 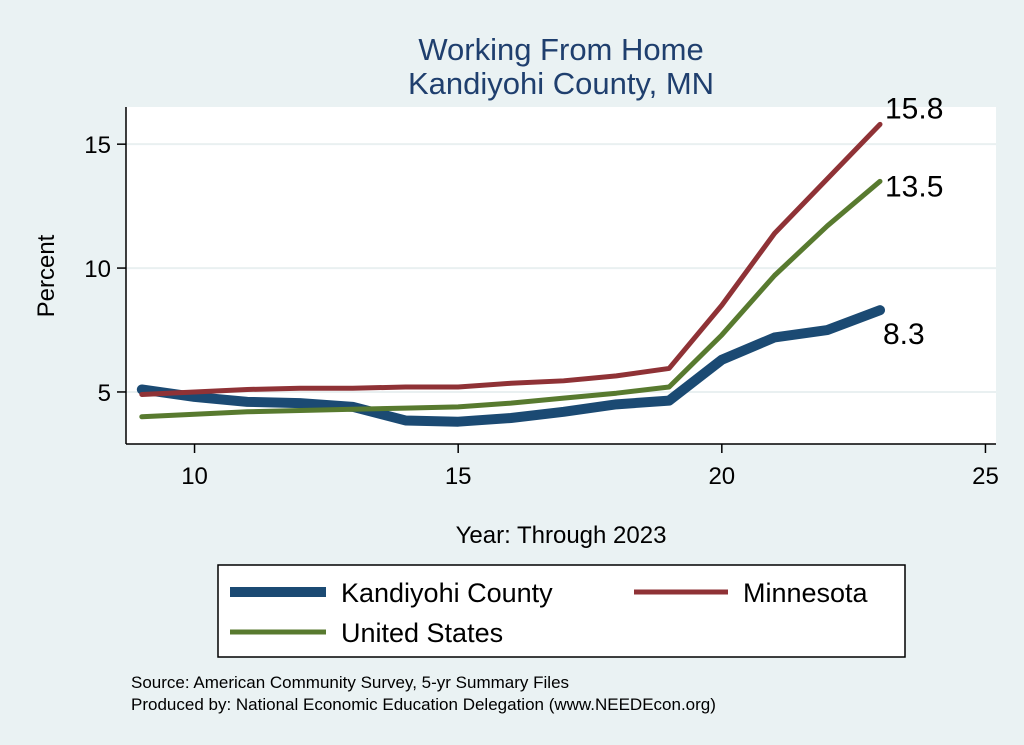 What do you see at coordinates (721, 476) in the screenshot?
I see `x-tick-label: 20` at bounding box center [721, 476].